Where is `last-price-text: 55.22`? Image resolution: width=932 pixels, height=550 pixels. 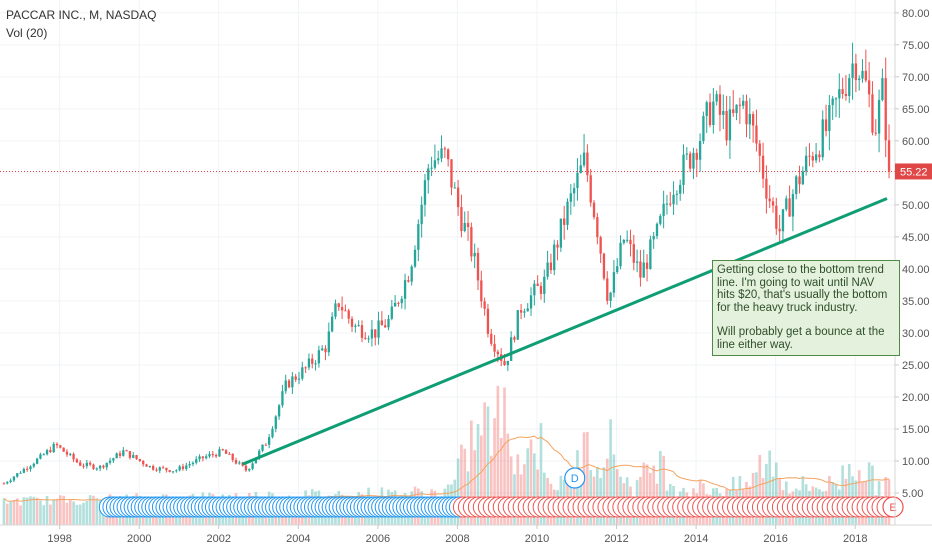
last-price-text: 55.22 is located at coordinates (914, 172).